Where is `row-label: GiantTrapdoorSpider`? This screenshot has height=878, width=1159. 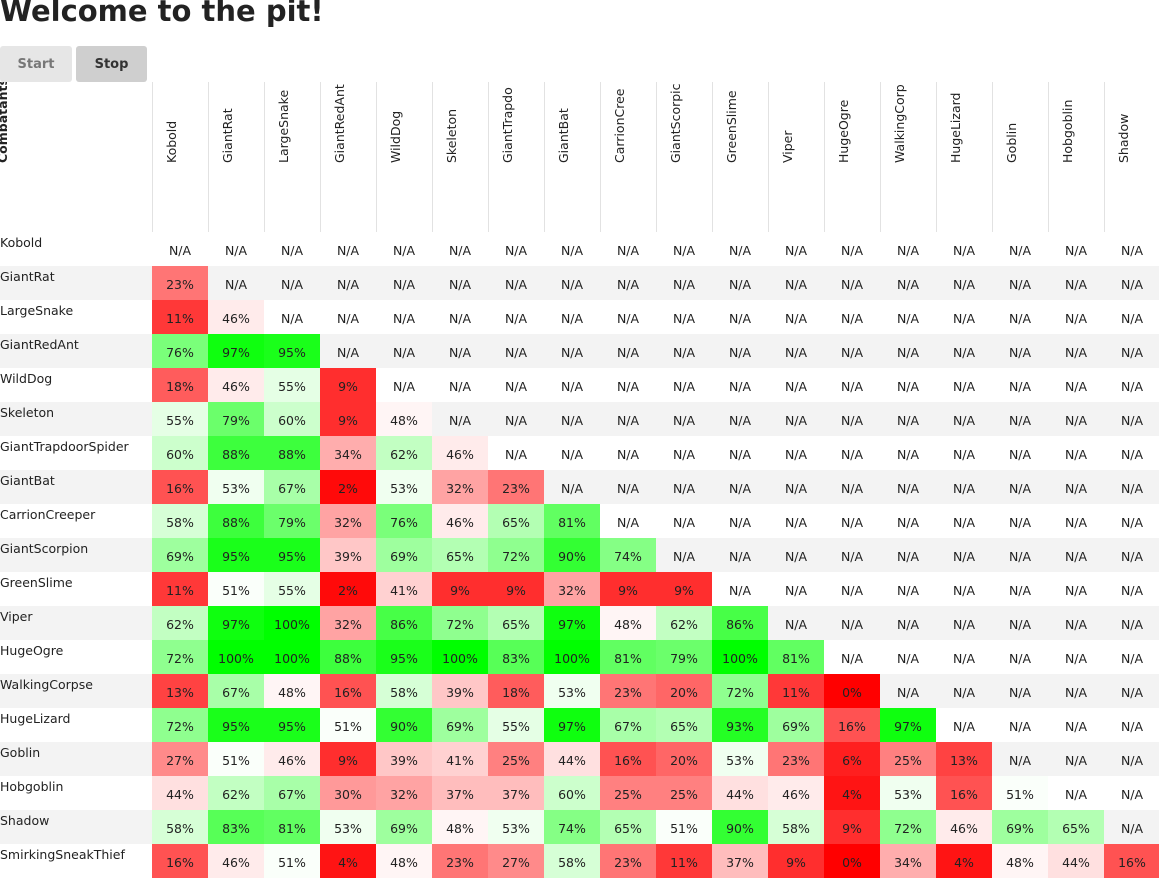 row-label: GiantTrapdoorSpider is located at coordinates (64, 446).